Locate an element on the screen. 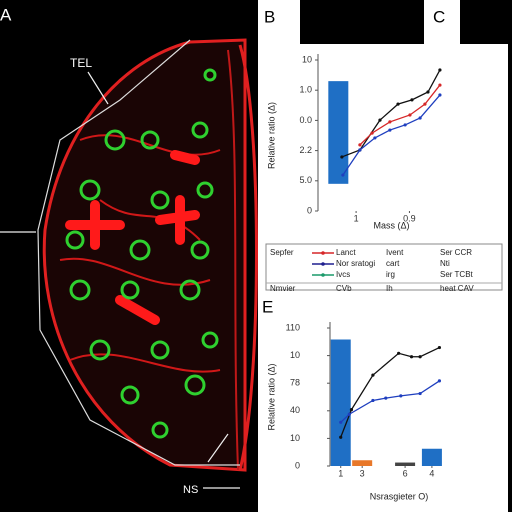 The height and width of the screenshot is (512, 512). panel-label: E is located at coordinates (267, 306).